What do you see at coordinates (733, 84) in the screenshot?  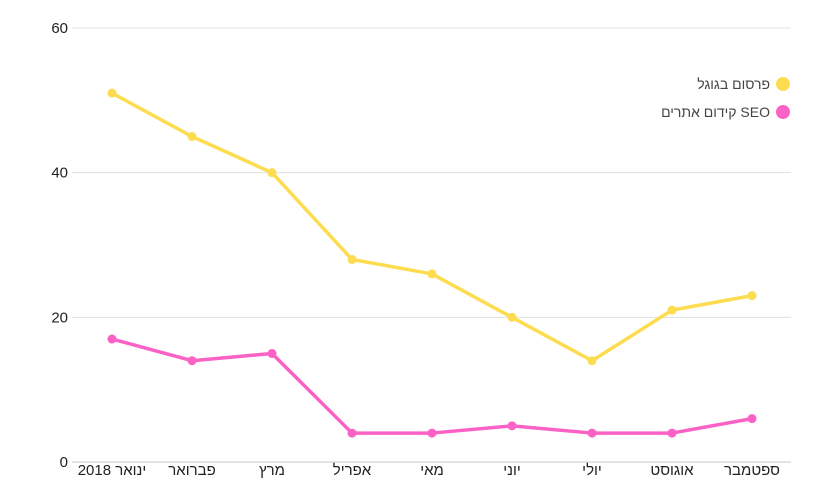 I see `legend-label-google-ads: פרסום בגוגל` at bounding box center [733, 84].